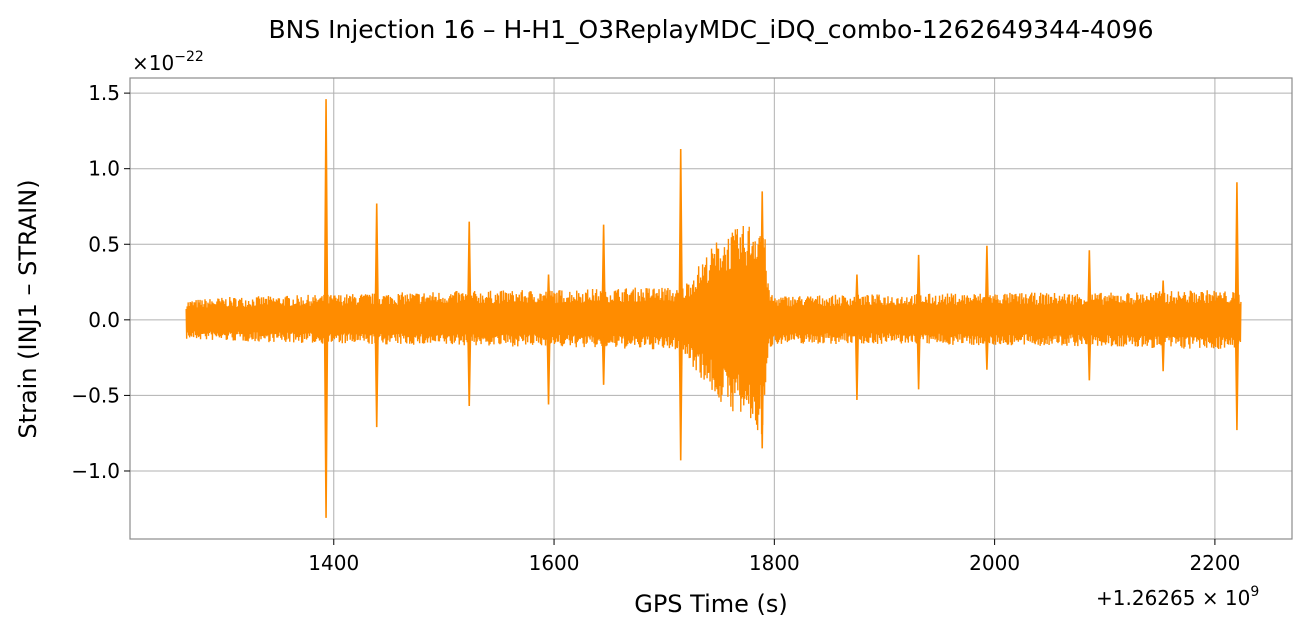  I want to click on x-axis-label: GPS Time (s), so click(711, 604).